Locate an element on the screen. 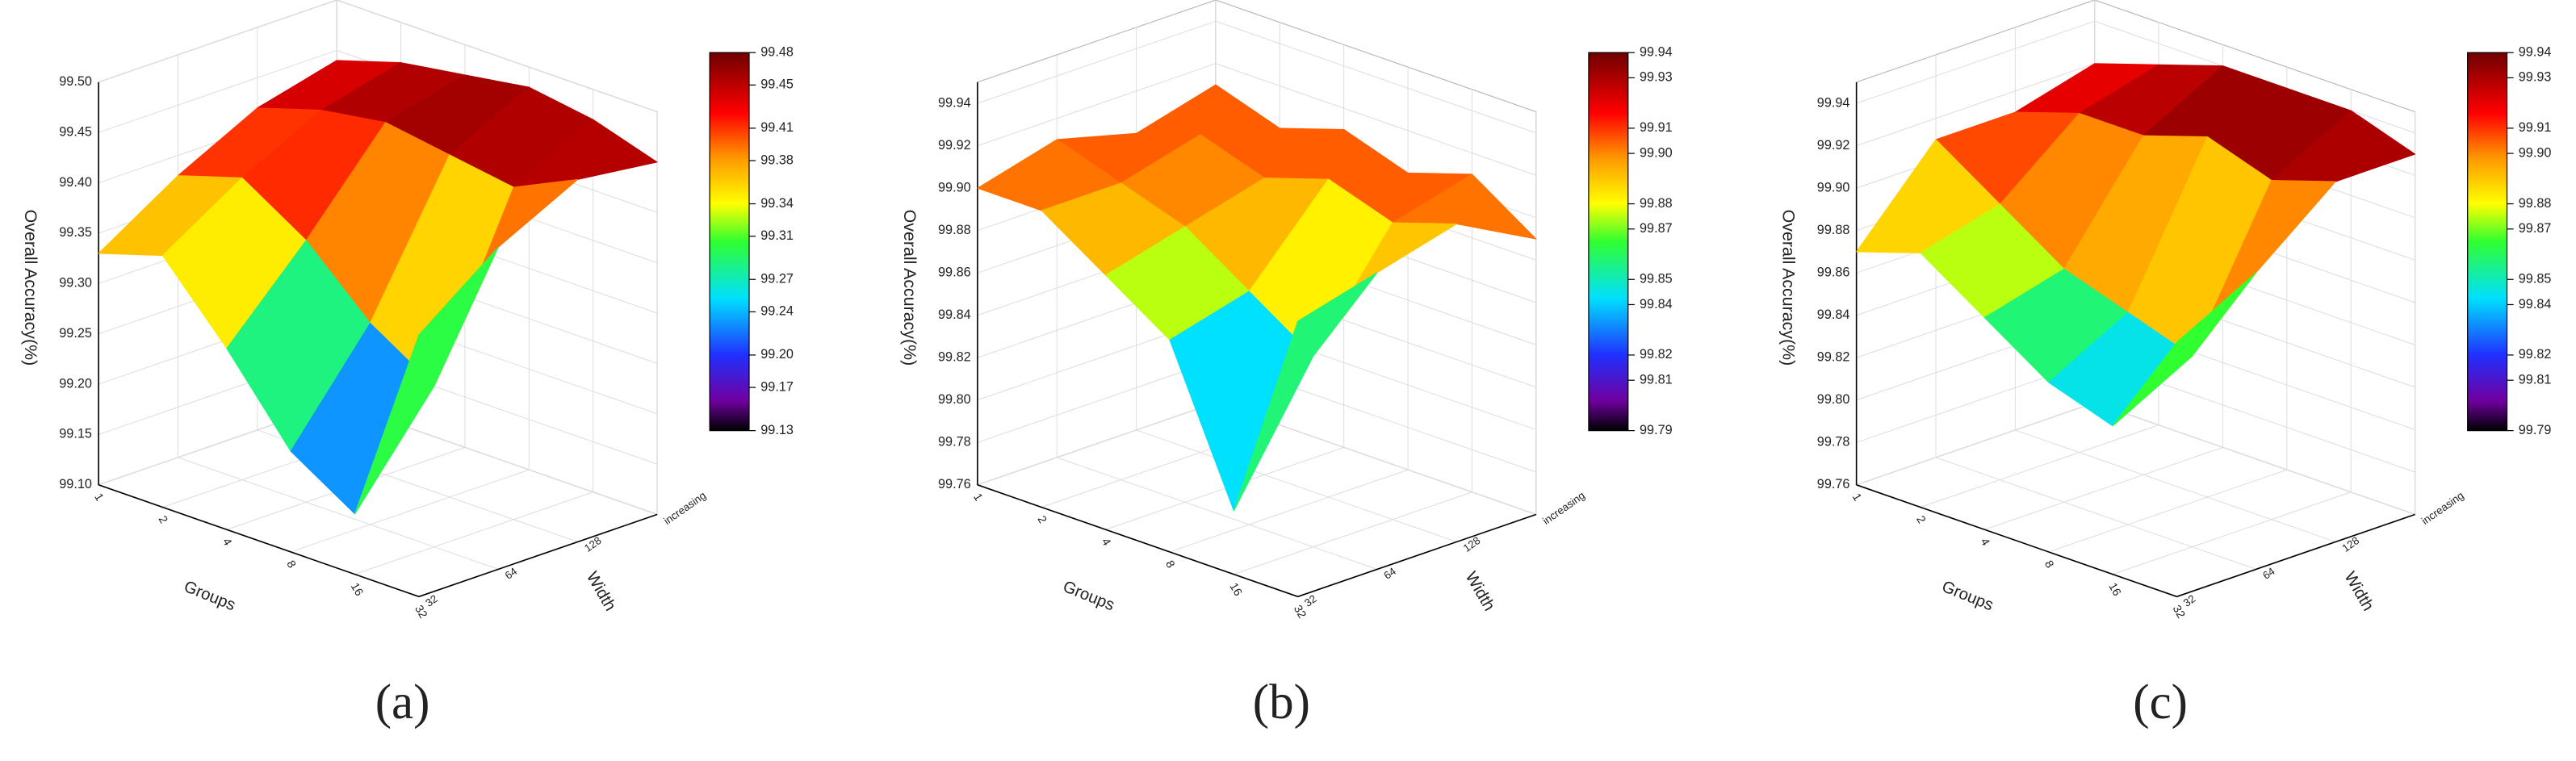 The width and height of the screenshot is (2576, 761). colorbar-tick-label: 99.38 is located at coordinates (777, 160).